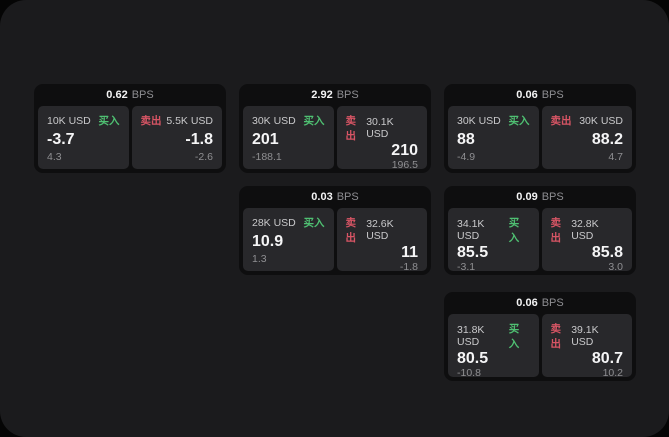 This screenshot has height=437, width=669. I want to click on card-header: 0.09 BPS, so click(540, 197).